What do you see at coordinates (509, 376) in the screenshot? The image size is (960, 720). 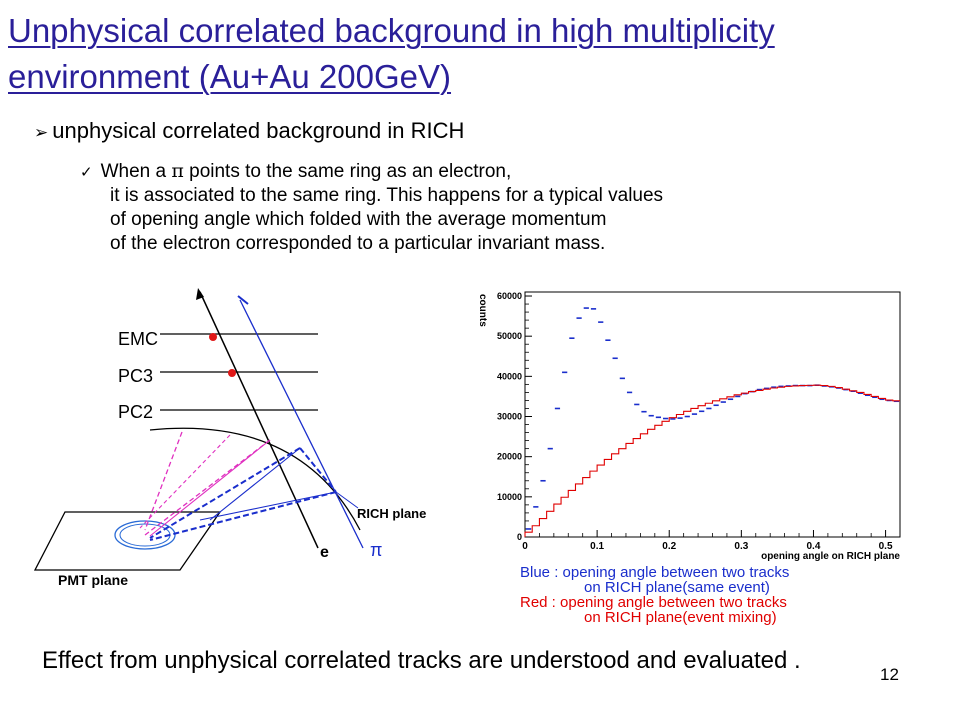 I see `y-tick-label: 40000` at bounding box center [509, 376].